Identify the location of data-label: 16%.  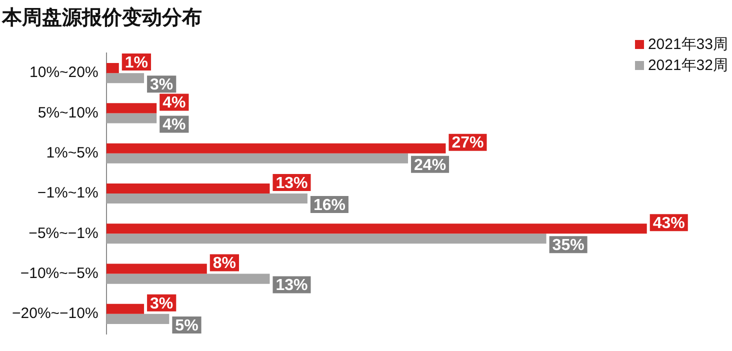
(329, 205).